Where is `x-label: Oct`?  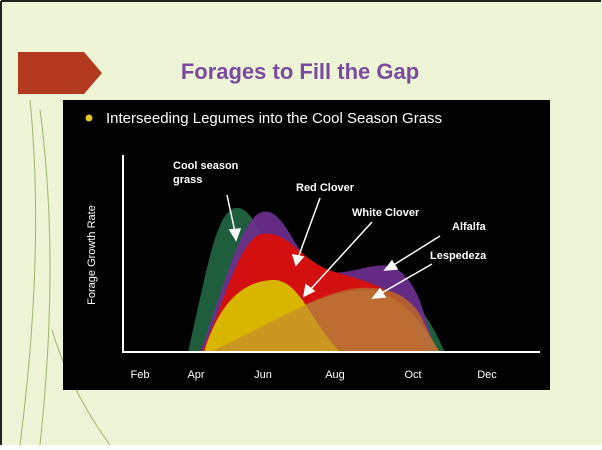 x-label: Oct is located at coordinates (412, 375).